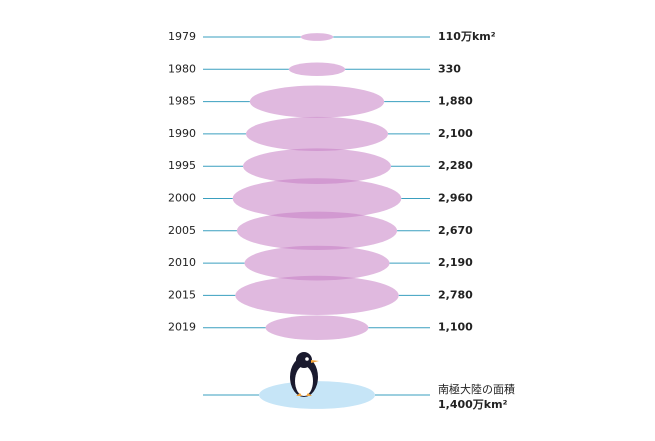 This screenshot has width=655, height=441. I want to click on value-label: 2,960, so click(455, 198).